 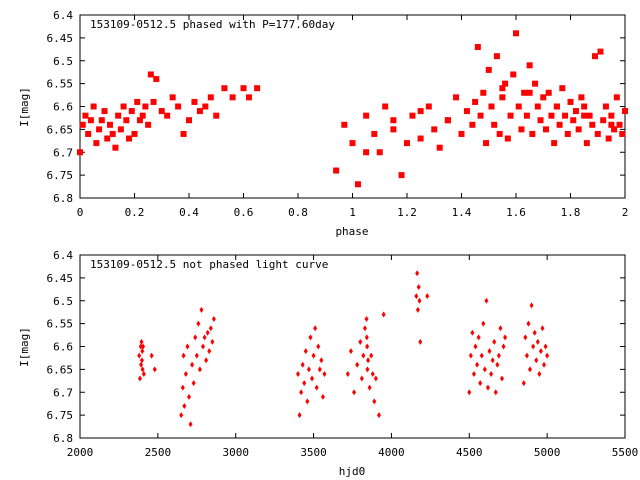 What do you see at coordinates (80, 452) in the screenshot?
I see `x-tick-label: 2000` at bounding box center [80, 452].